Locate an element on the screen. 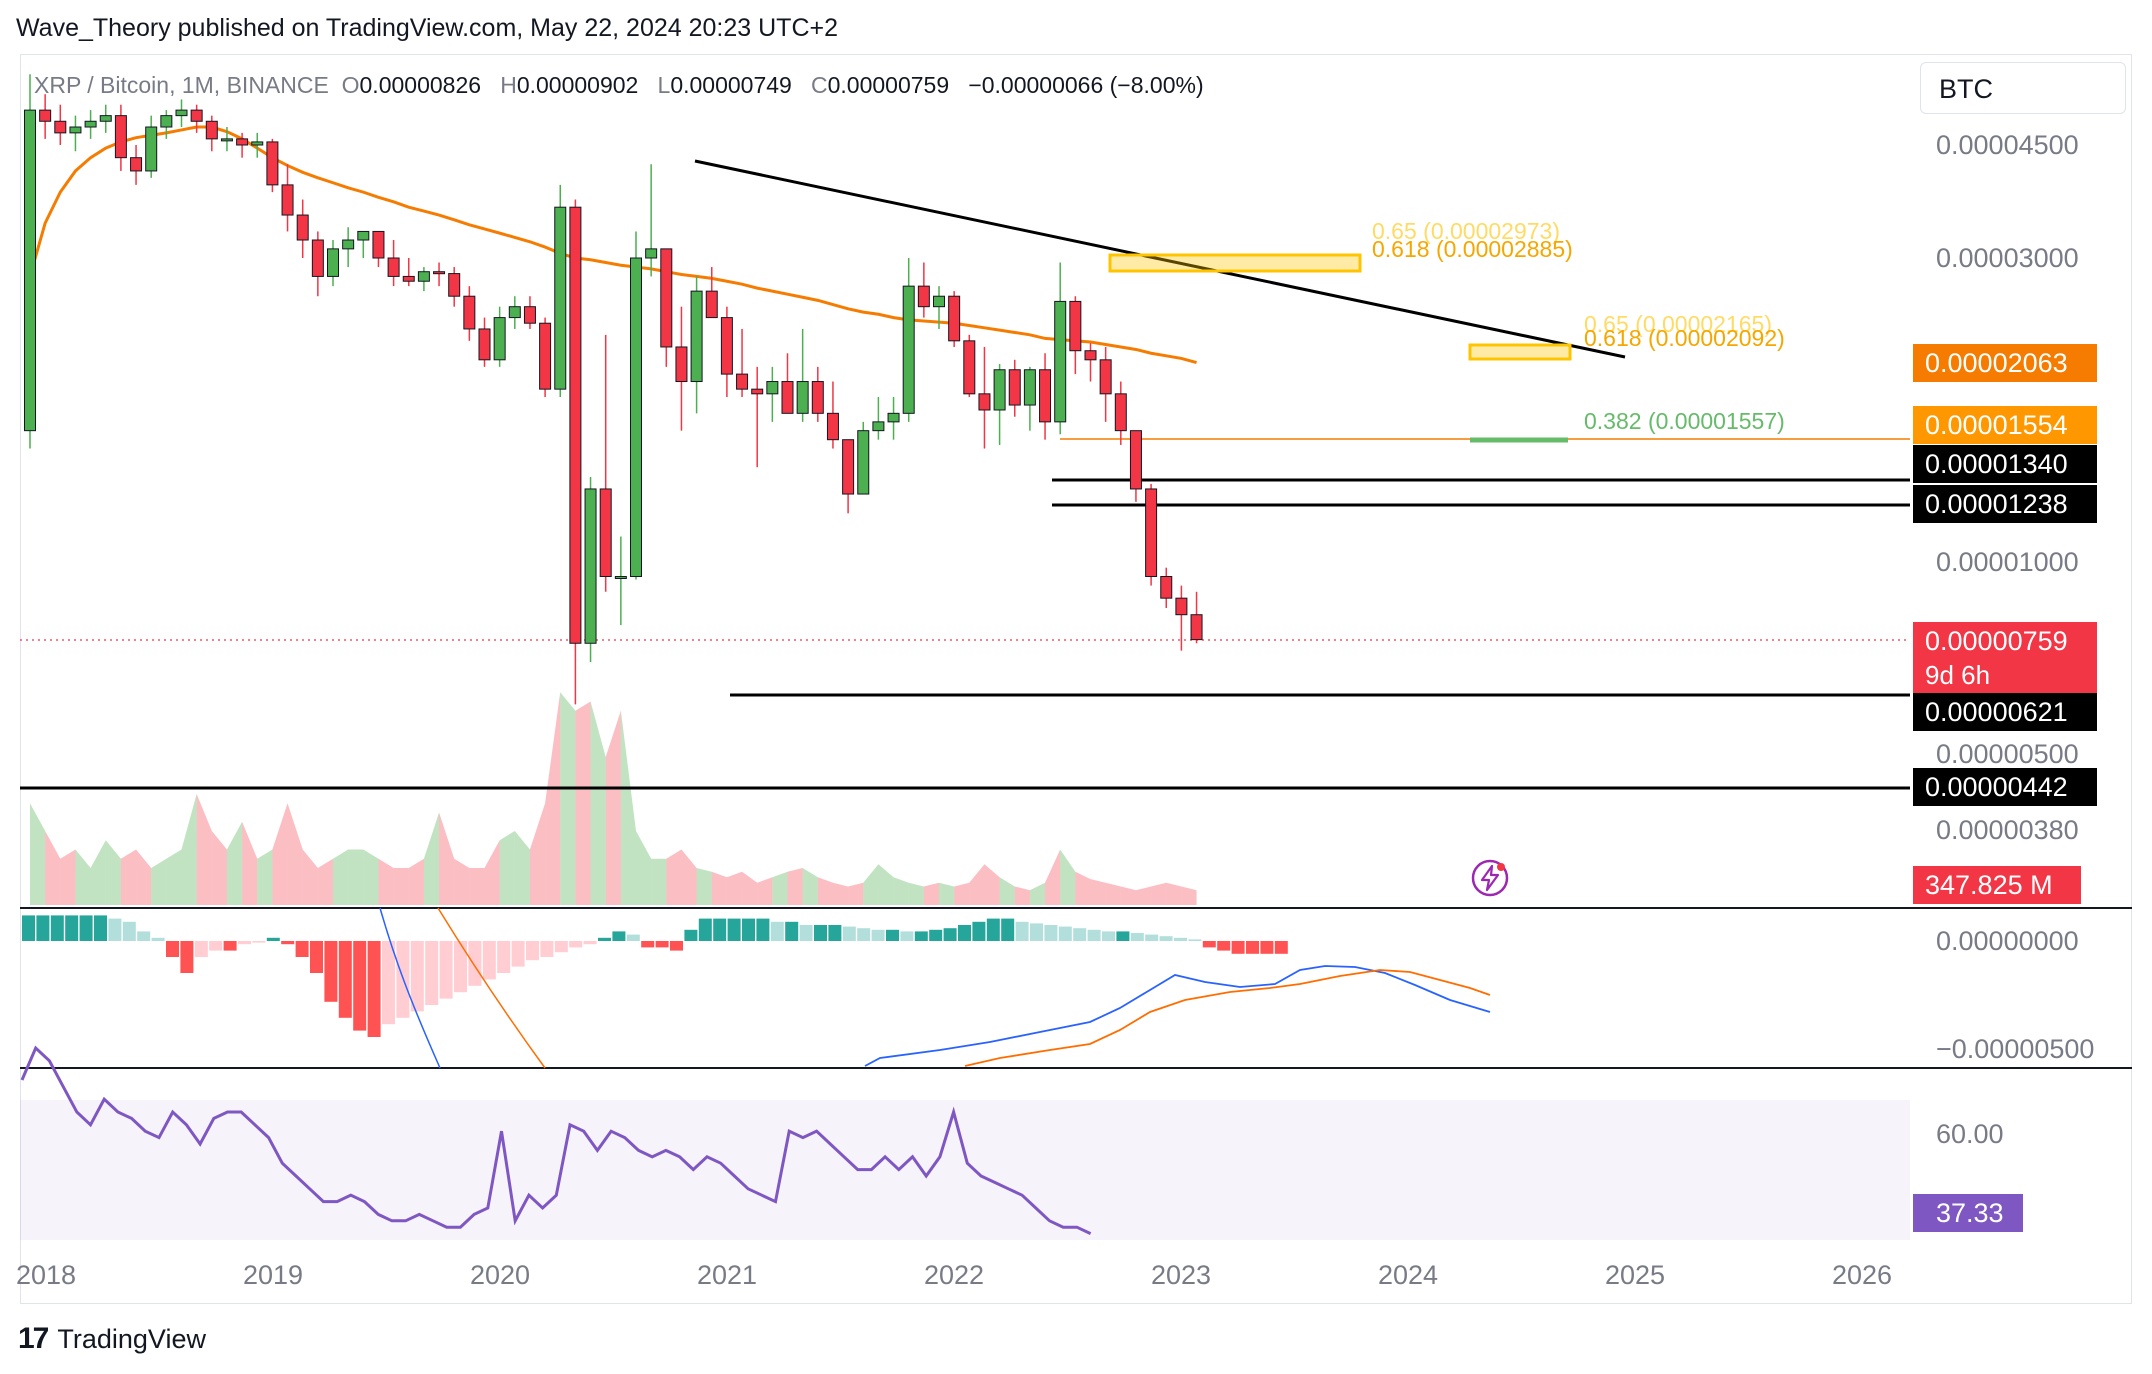 The height and width of the screenshot is (1374, 2152). footer-brand: 17 TradingView is located at coordinates (112, 1339).